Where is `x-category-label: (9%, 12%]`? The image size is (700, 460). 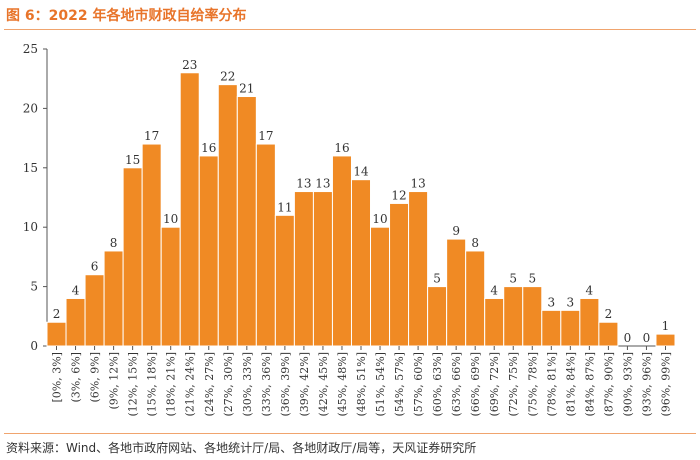
x-category-label: (9%, 12%] is located at coordinates (114, 380).